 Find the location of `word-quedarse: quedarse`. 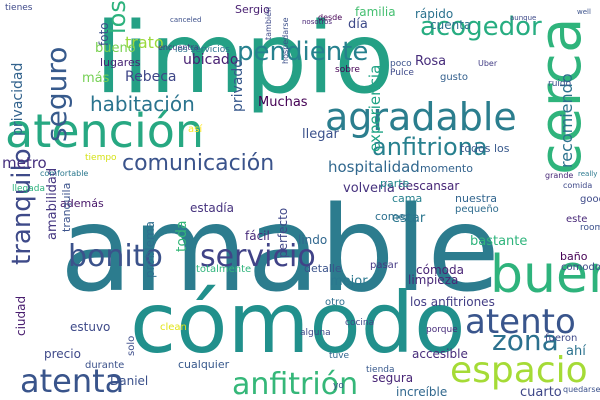

word-quedarse: quedarse is located at coordinates (581, 389).